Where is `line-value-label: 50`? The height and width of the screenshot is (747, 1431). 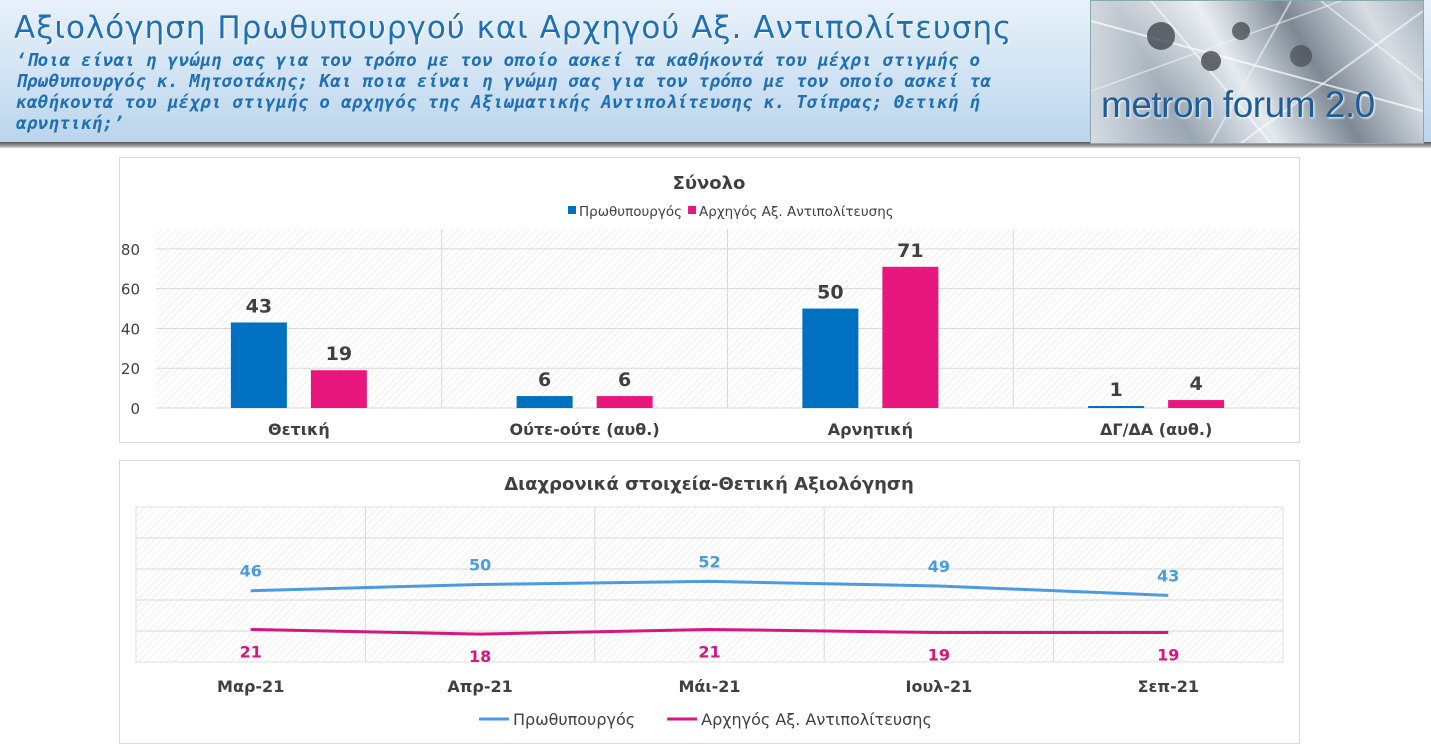 line-value-label: 50 is located at coordinates (480, 565).